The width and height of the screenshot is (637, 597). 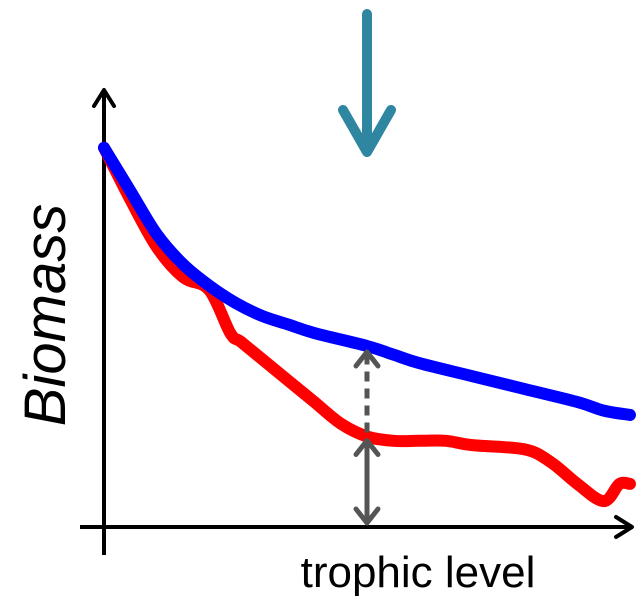 What do you see at coordinates (367, 516) in the screenshot?
I see `solid-gap-arrow-bottom-head-icon` at bounding box center [367, 516].